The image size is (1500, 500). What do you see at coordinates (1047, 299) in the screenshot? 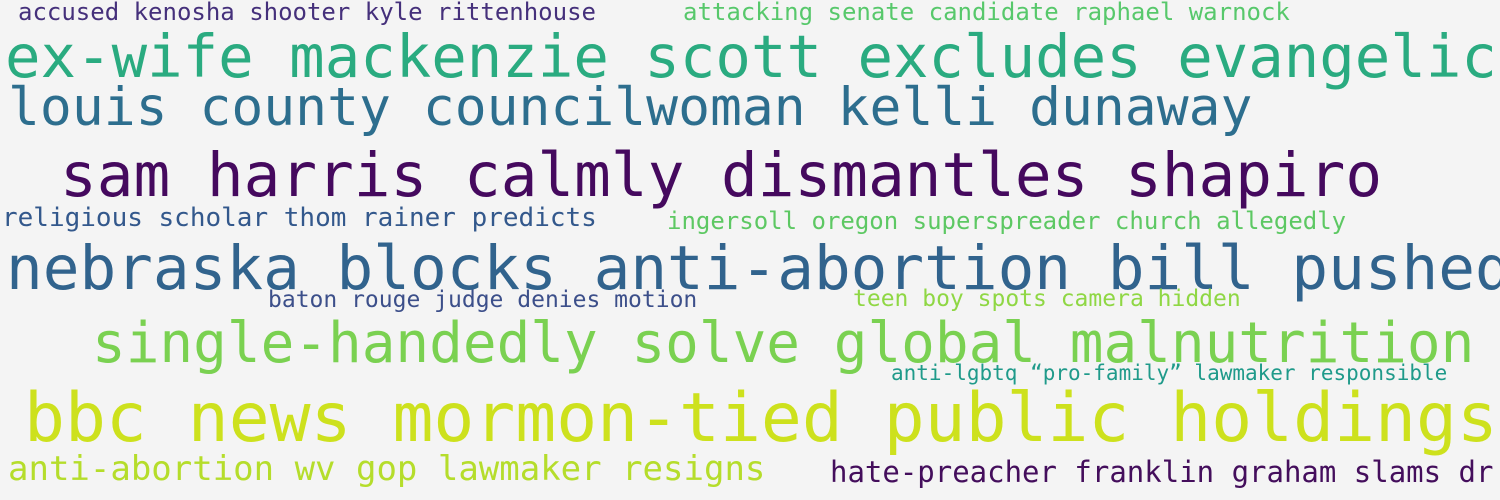
I see `phrase-teen-boy: teen boy spots camera hidden` at bounding box center [1047, 299].